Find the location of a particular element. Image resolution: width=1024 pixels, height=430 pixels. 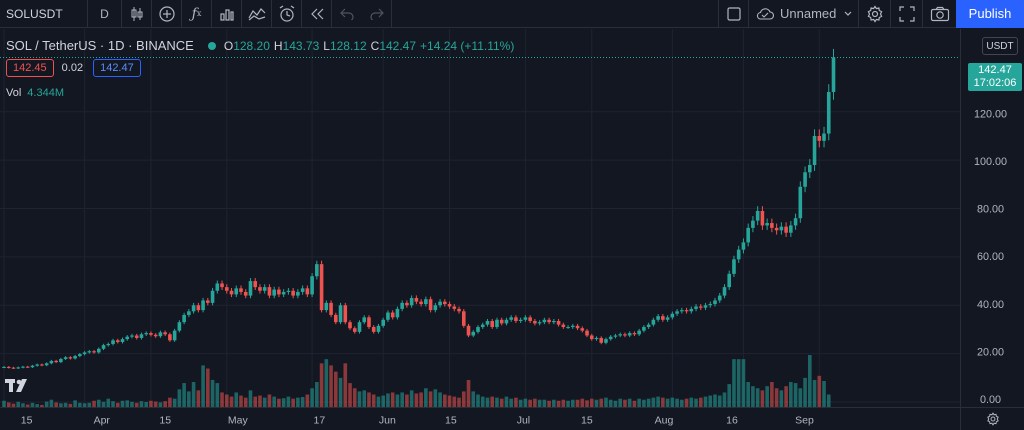

interval-button: D is located at coordinates (105, 14).